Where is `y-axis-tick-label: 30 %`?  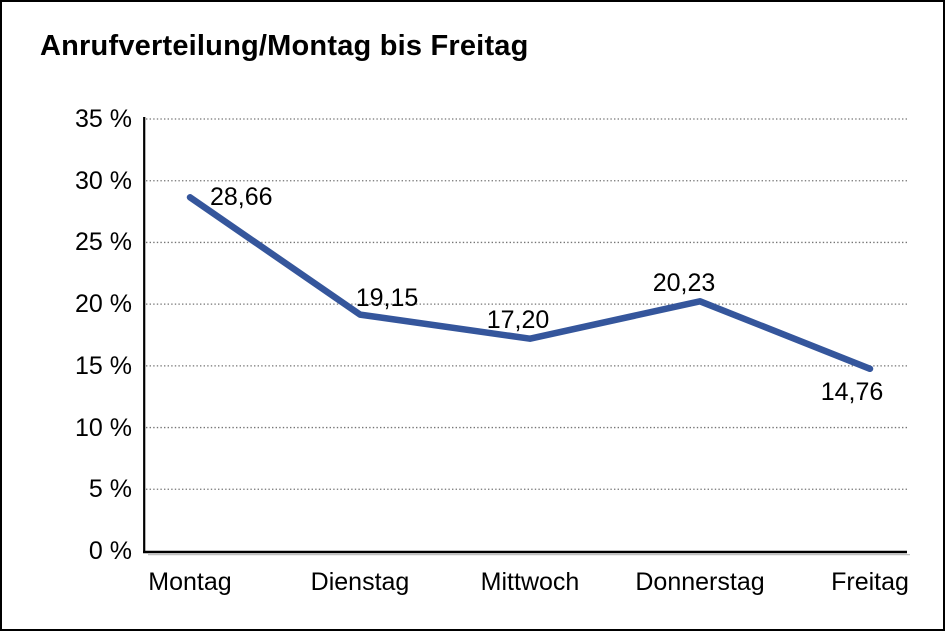 y-axis-tick-label: 30 % is located at coordinates (103, 180).